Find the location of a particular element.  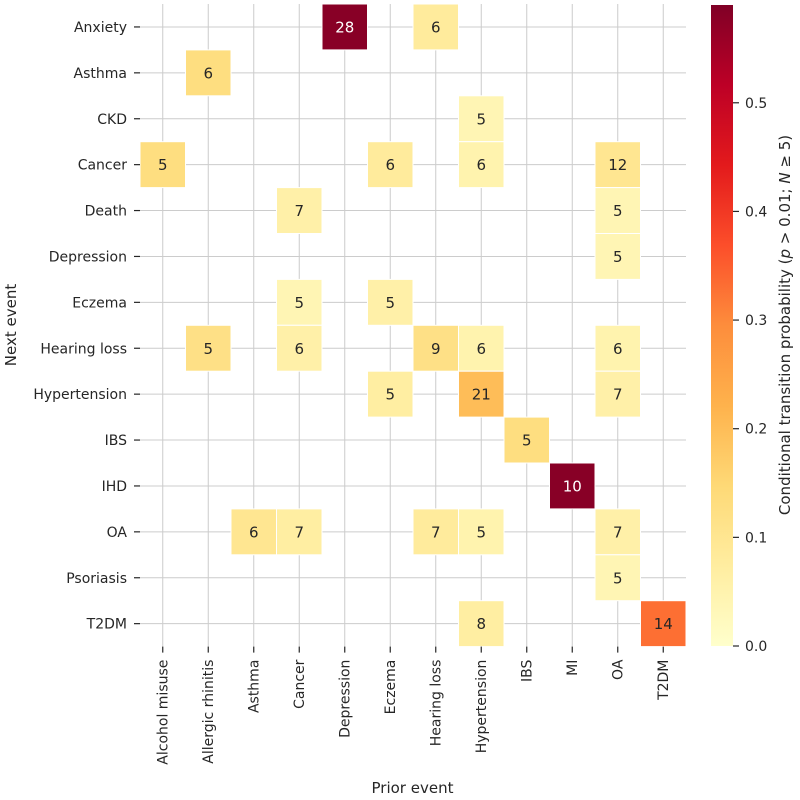

heatmap-cell-death-cancer: 7 is located at coordinates (299, 211).